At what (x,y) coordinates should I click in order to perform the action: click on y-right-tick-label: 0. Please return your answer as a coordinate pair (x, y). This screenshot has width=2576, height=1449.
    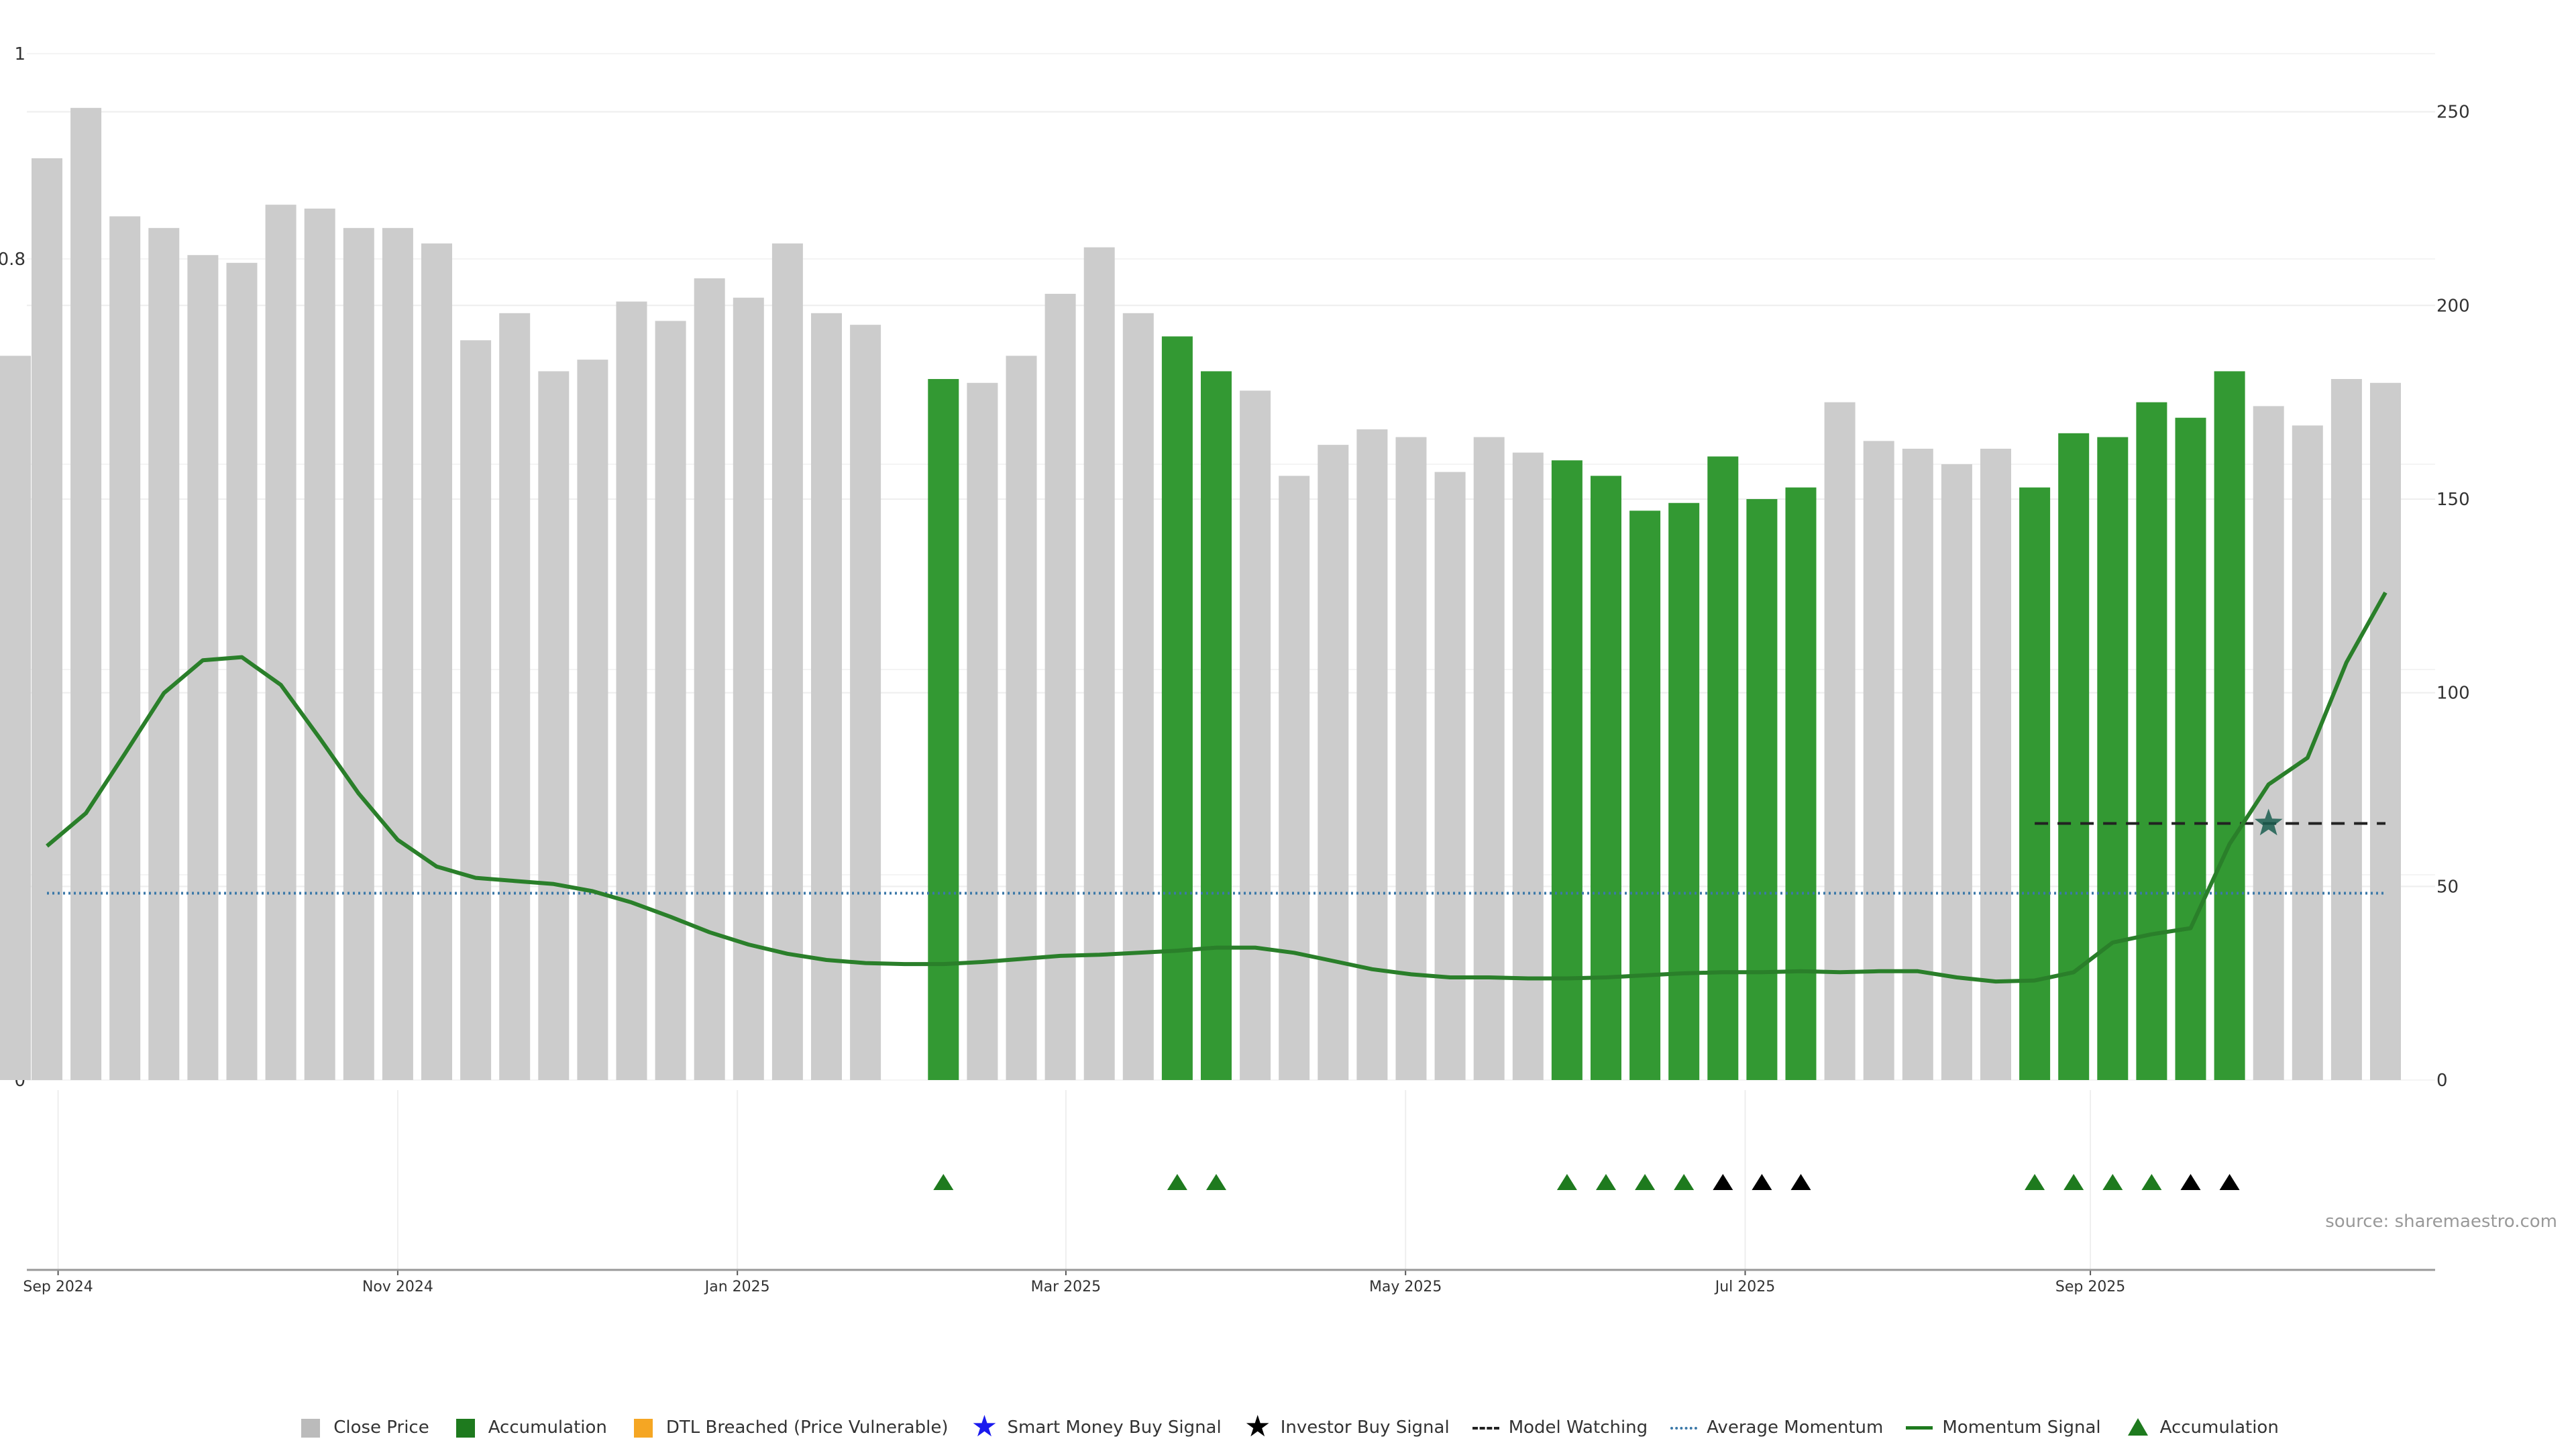
    Looking at the image, I should click on (2442, 1081).